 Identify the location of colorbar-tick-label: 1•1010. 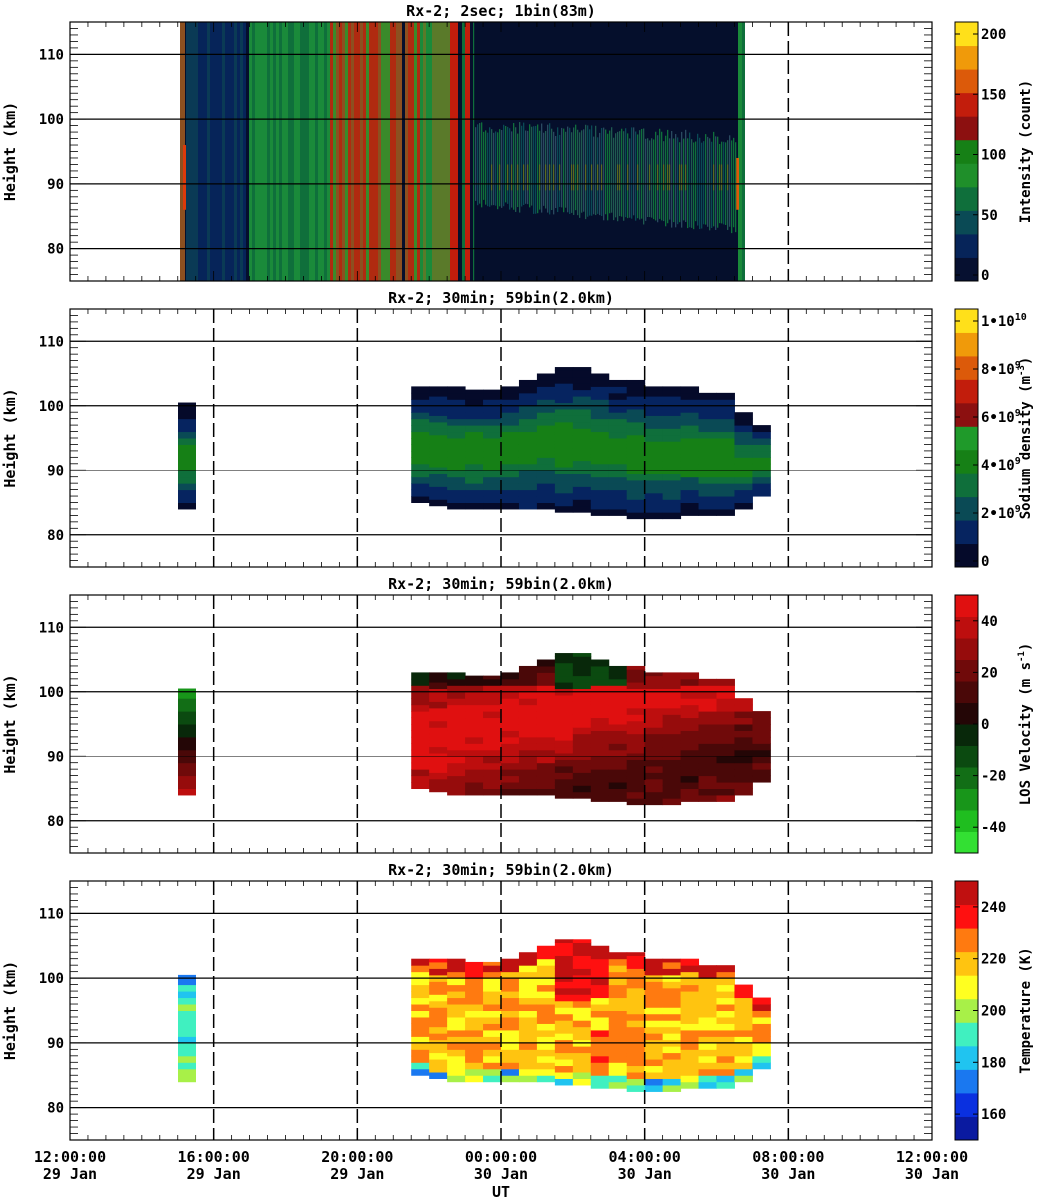
(1004, 321).